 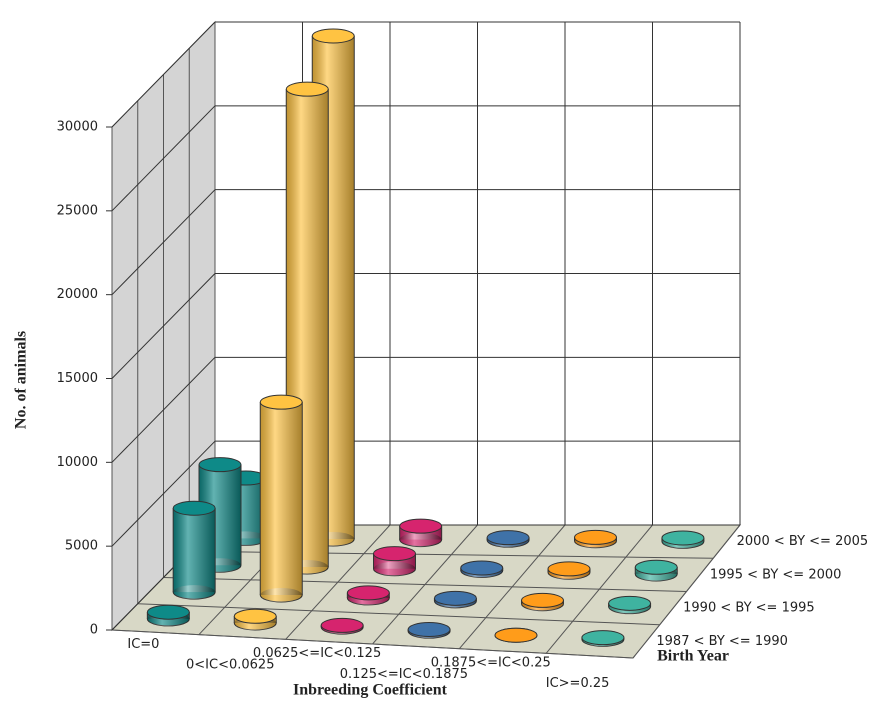 I want to click on x-tick-label: 0.125<=IC<0.1875, so click(x=404, y=674).